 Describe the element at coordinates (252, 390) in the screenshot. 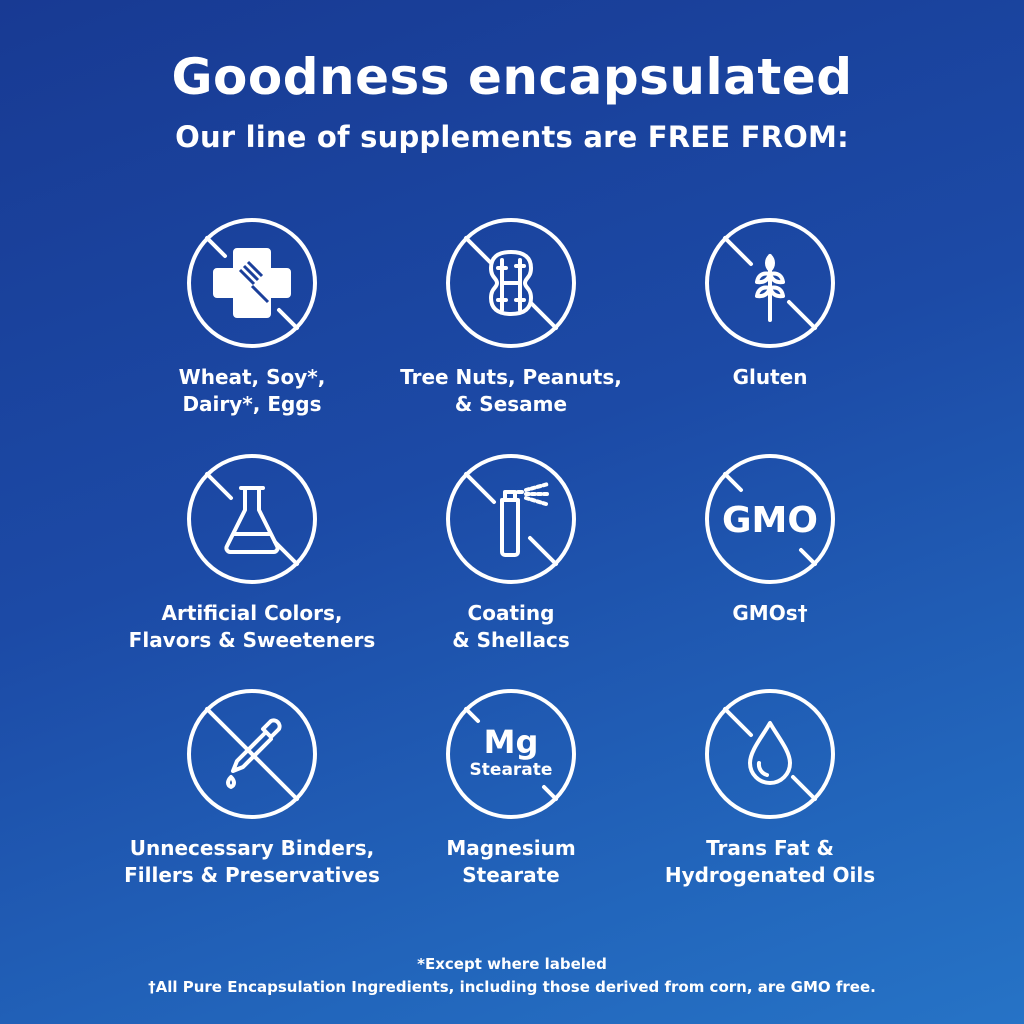

I see `item-label: Wheat, Soy*, Dairy*, Eggs` at that location.